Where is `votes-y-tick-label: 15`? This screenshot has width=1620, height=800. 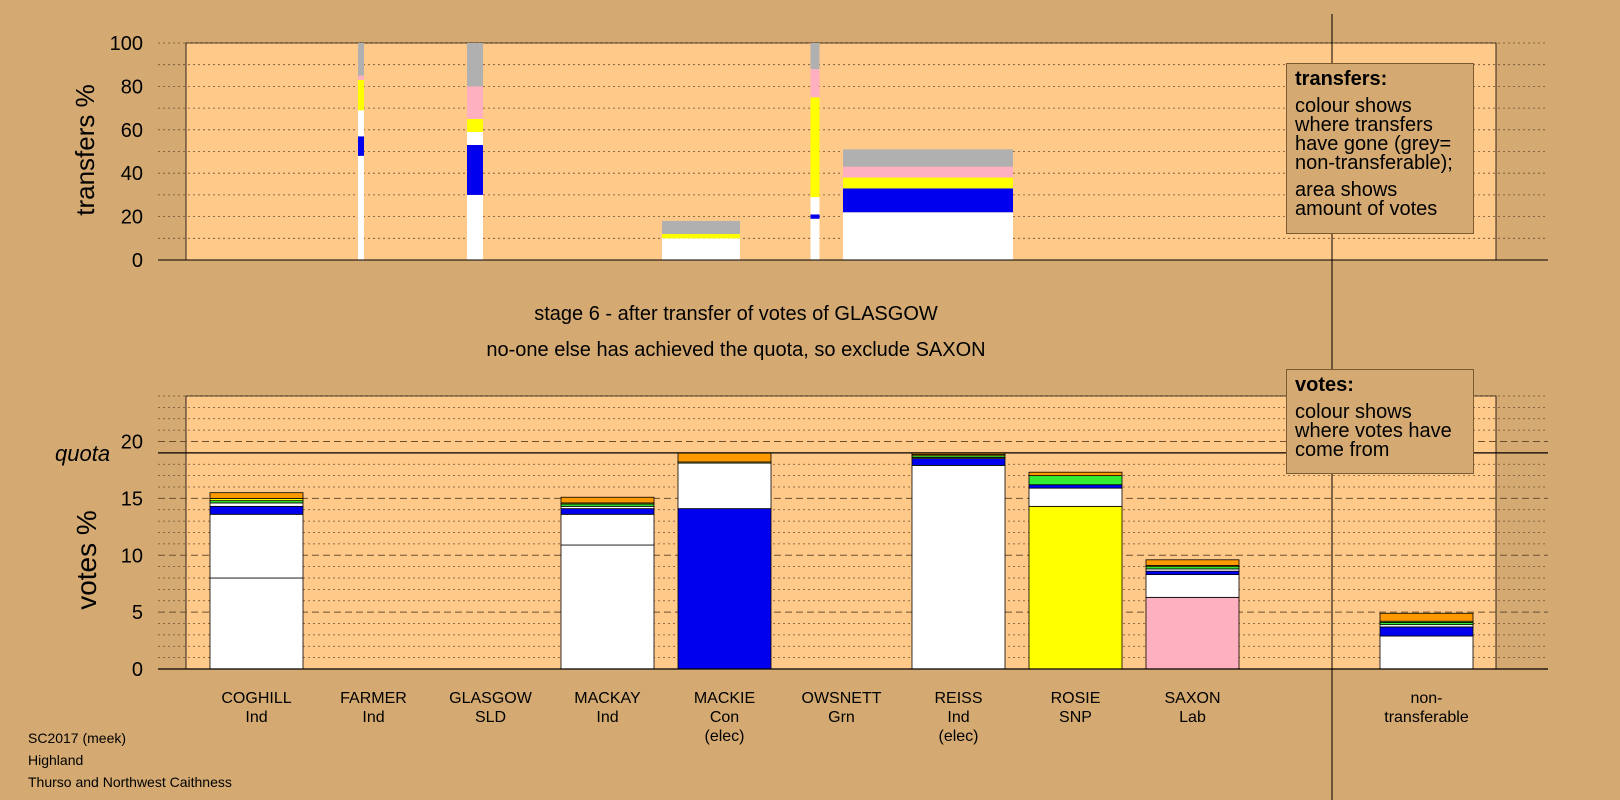
votes-y-tick-label: 15 is located at coordinates (132, 499).